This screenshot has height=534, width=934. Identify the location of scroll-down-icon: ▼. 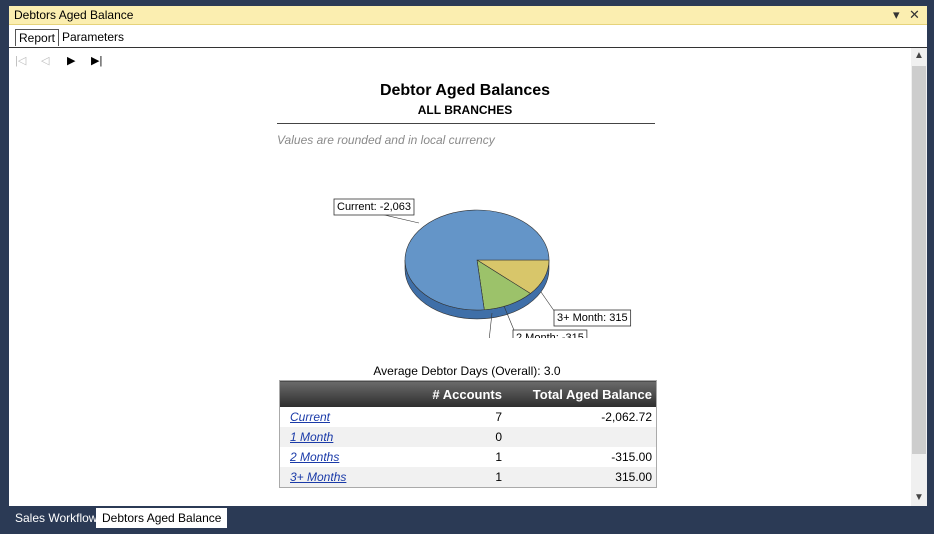
(919, 497).